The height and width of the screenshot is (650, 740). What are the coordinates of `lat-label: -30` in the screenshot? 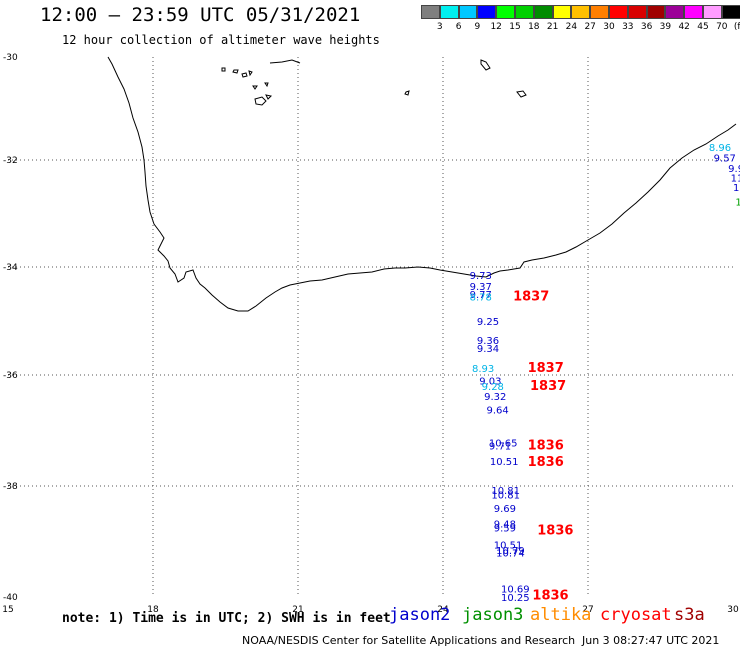 It's located at (10, 58).